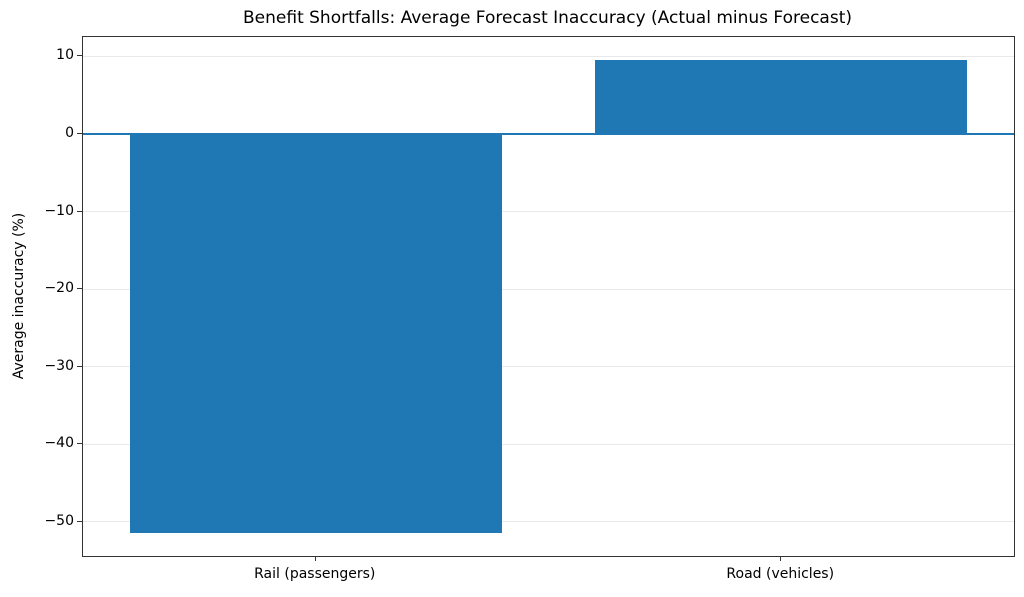 This screenshot has width=1024, height=597. I want to click on y-tick-label: −50, so click(59, 520).